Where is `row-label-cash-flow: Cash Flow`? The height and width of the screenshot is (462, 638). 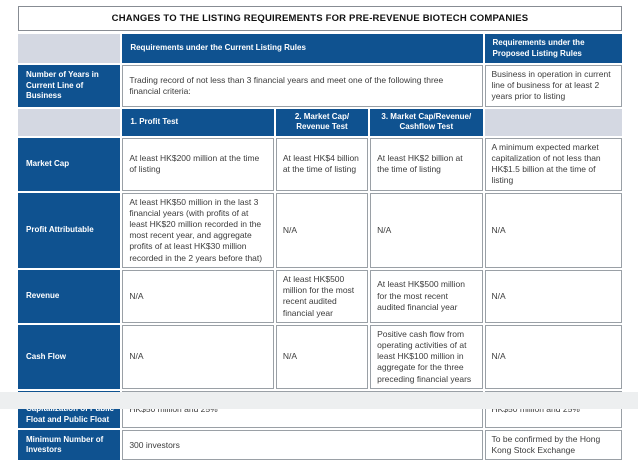 row-label-cash-flow: Cash Flow is located at coordinates (69, 356).